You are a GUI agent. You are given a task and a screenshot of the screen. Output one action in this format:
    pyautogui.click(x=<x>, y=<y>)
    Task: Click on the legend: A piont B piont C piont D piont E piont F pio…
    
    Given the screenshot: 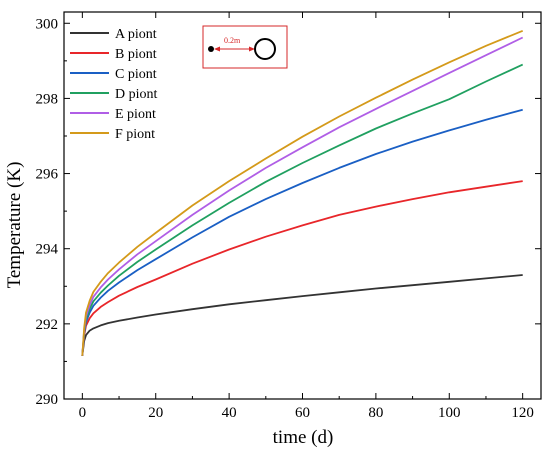 What is the action you would take?
    pyautogui.click(x=114, y=84)
    